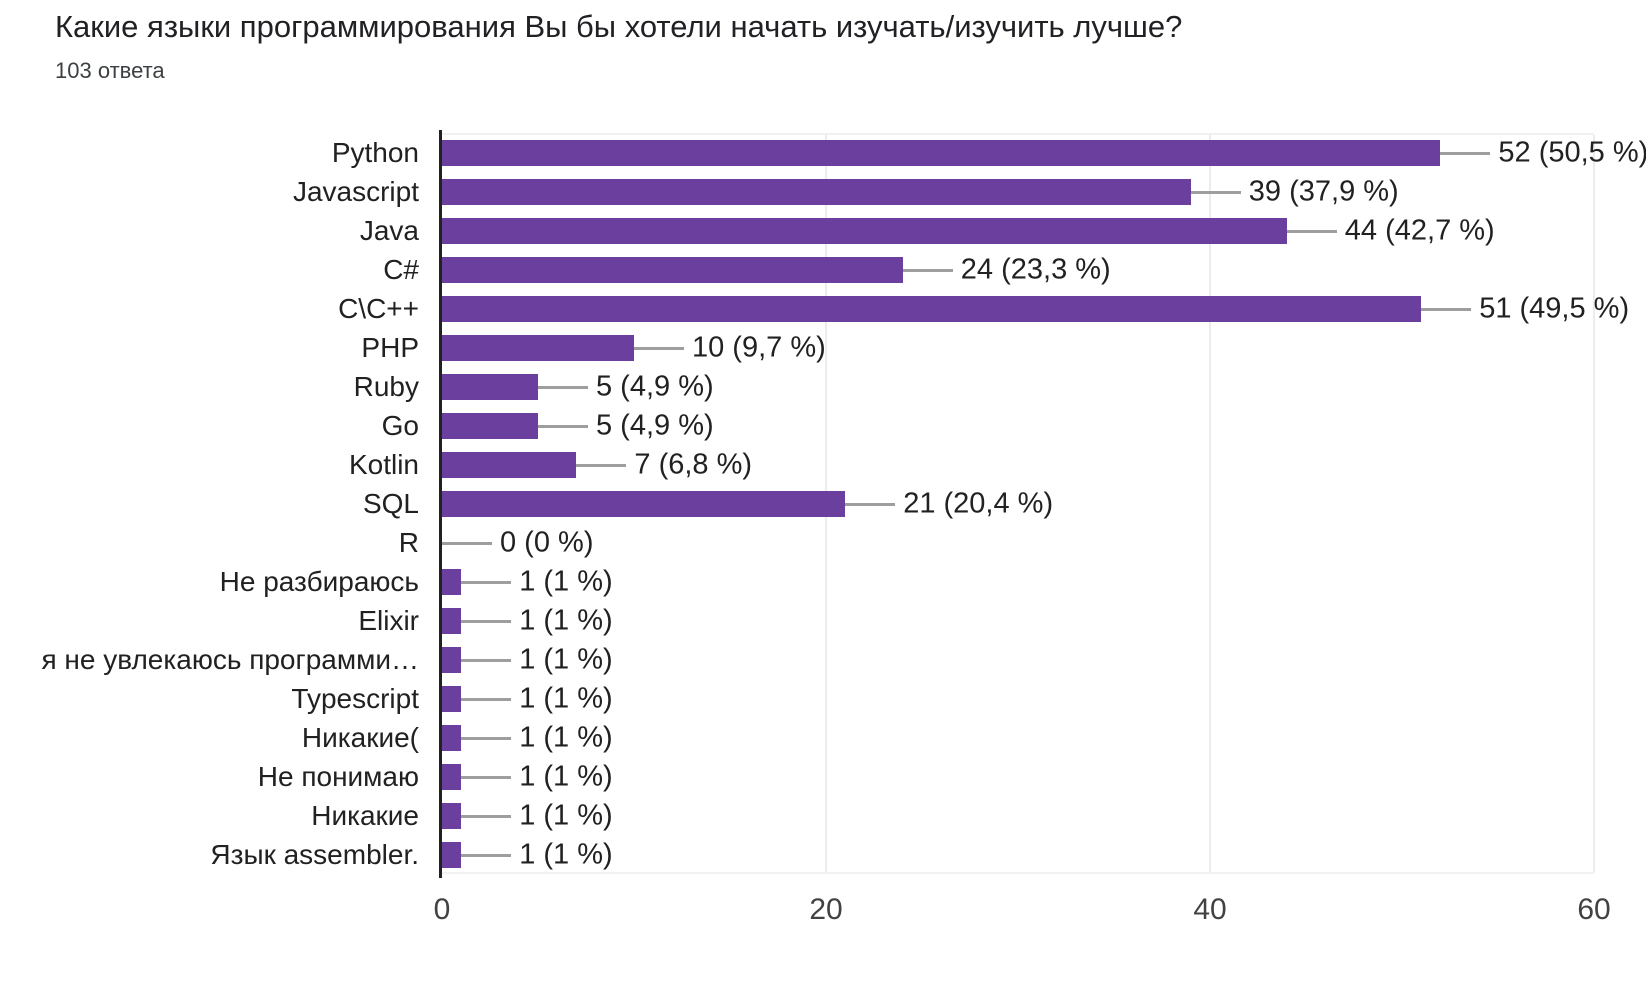 The image size is (1646, 1005). I want to click on bar-row: 44 (42,7 %), so click(1018, 230).